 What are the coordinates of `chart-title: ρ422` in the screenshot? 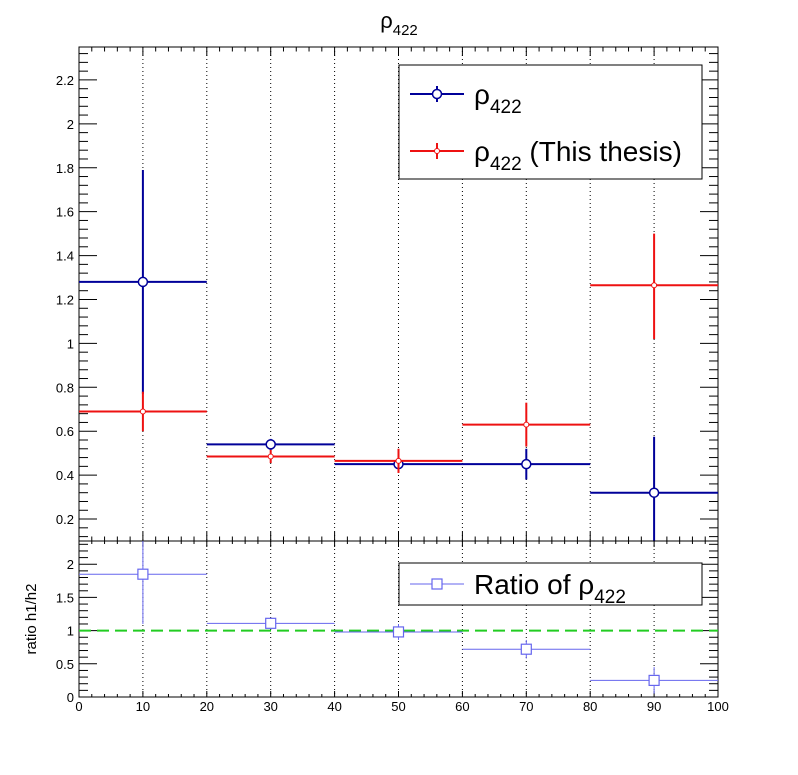 It's located at (399, 23).